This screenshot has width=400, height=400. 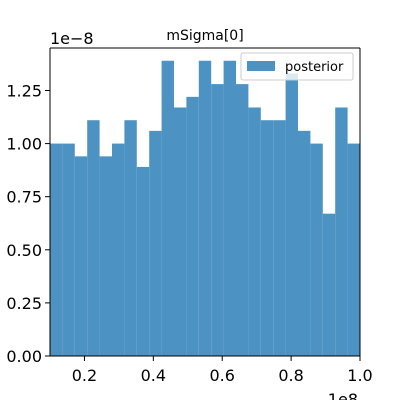 What do you see at coordinates (261, 66) in the screenshot?
I see `legend-swatch` at bounding box center [261, 66].